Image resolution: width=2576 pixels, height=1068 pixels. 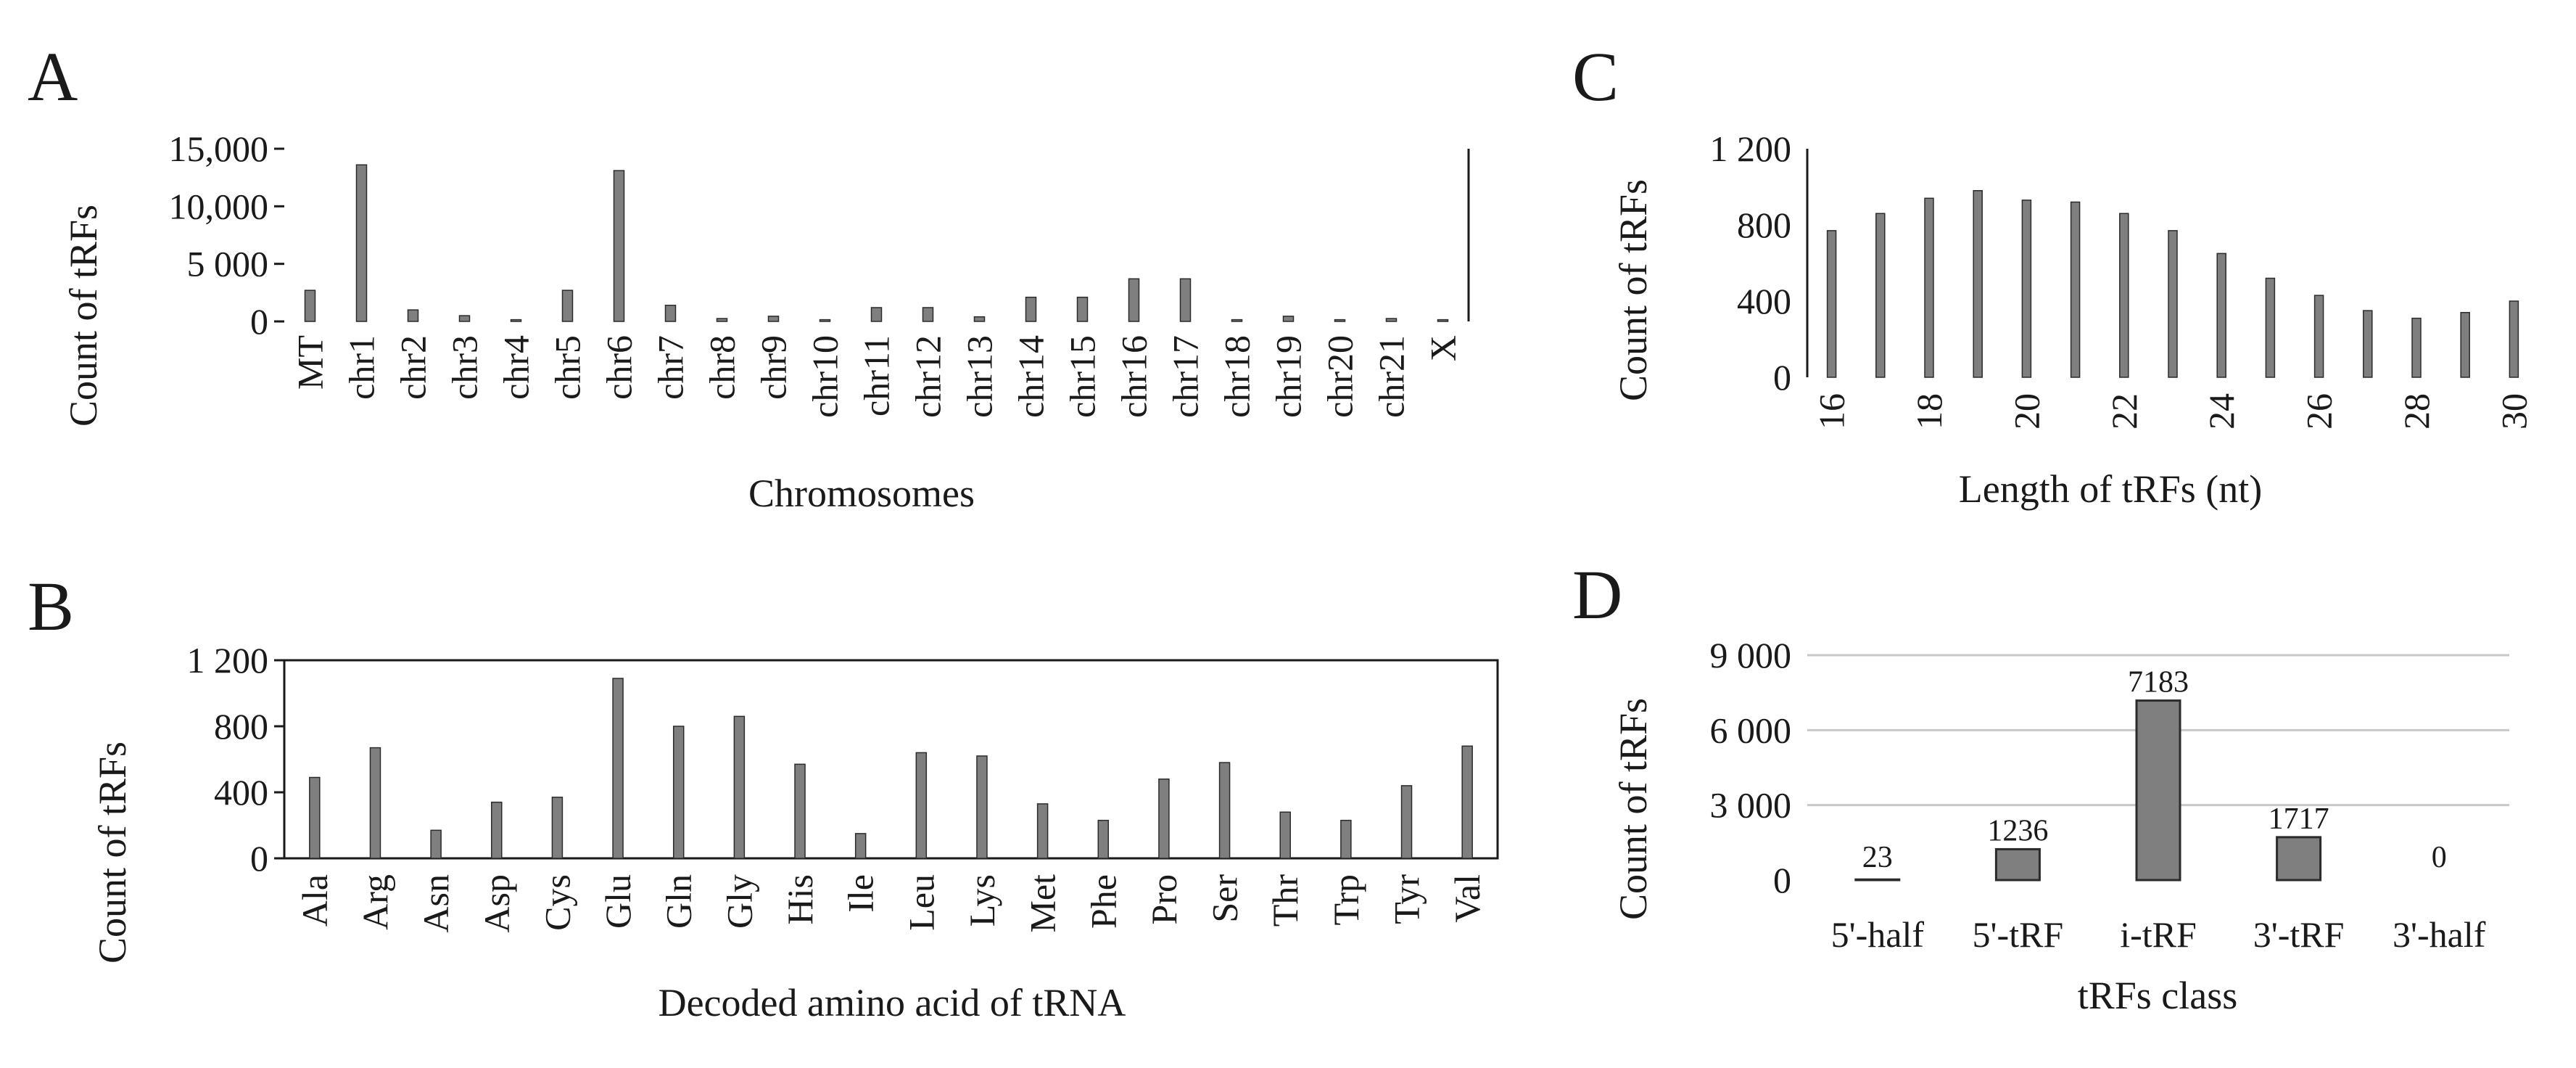 I want to click on panel-b-x-tick-label: Ser, so click(x=1225, y=898).